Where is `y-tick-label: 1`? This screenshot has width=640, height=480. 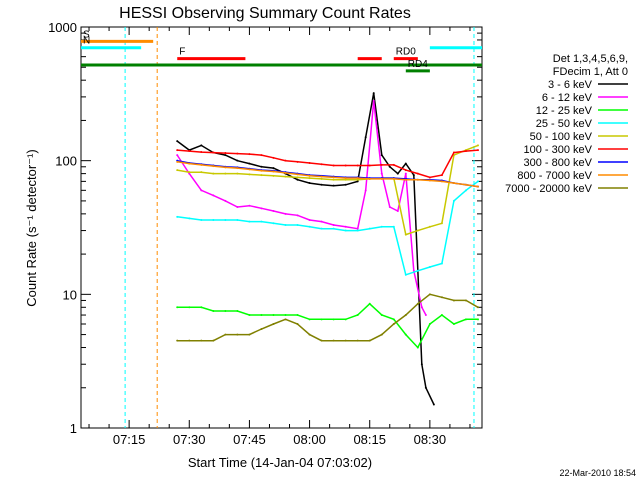 y-tick-label: 1 is located at coordinates (73, 428).